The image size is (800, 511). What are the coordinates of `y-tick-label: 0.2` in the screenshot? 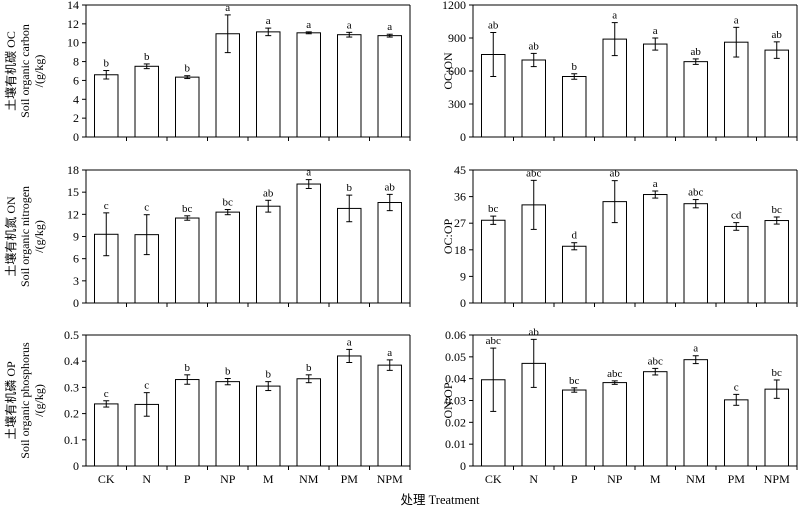 It's located at (71, 414).